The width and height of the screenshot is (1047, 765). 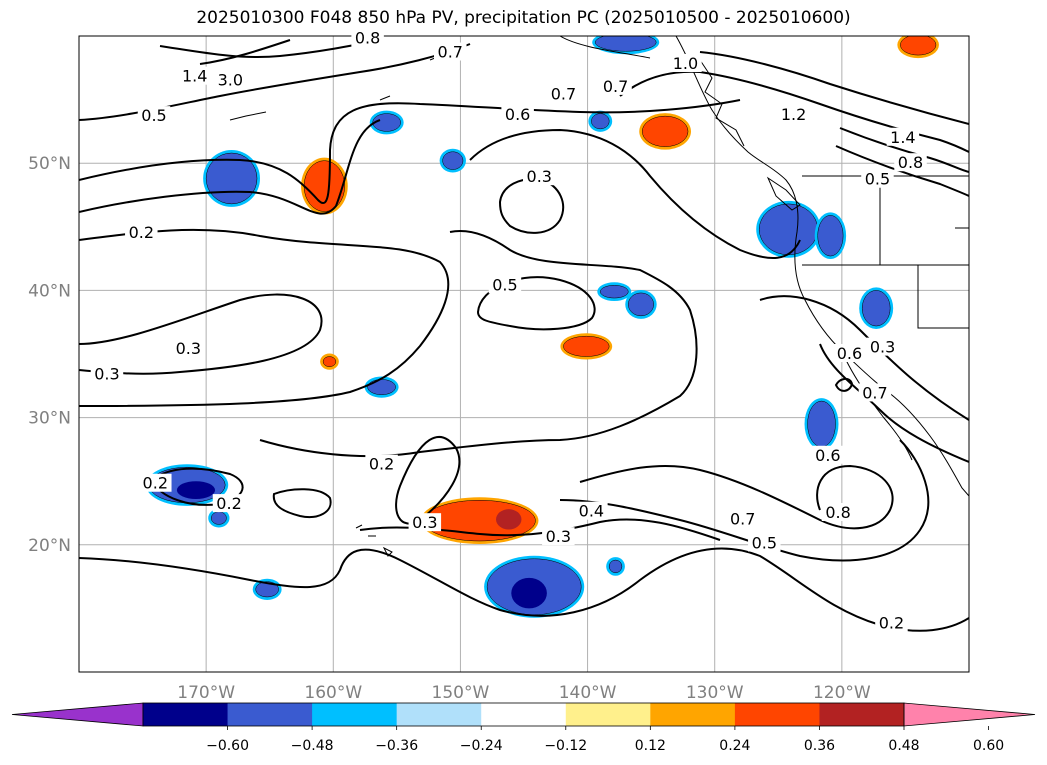 I want to click on lon-tick-label: 130°W, so click(x=715, y=693).